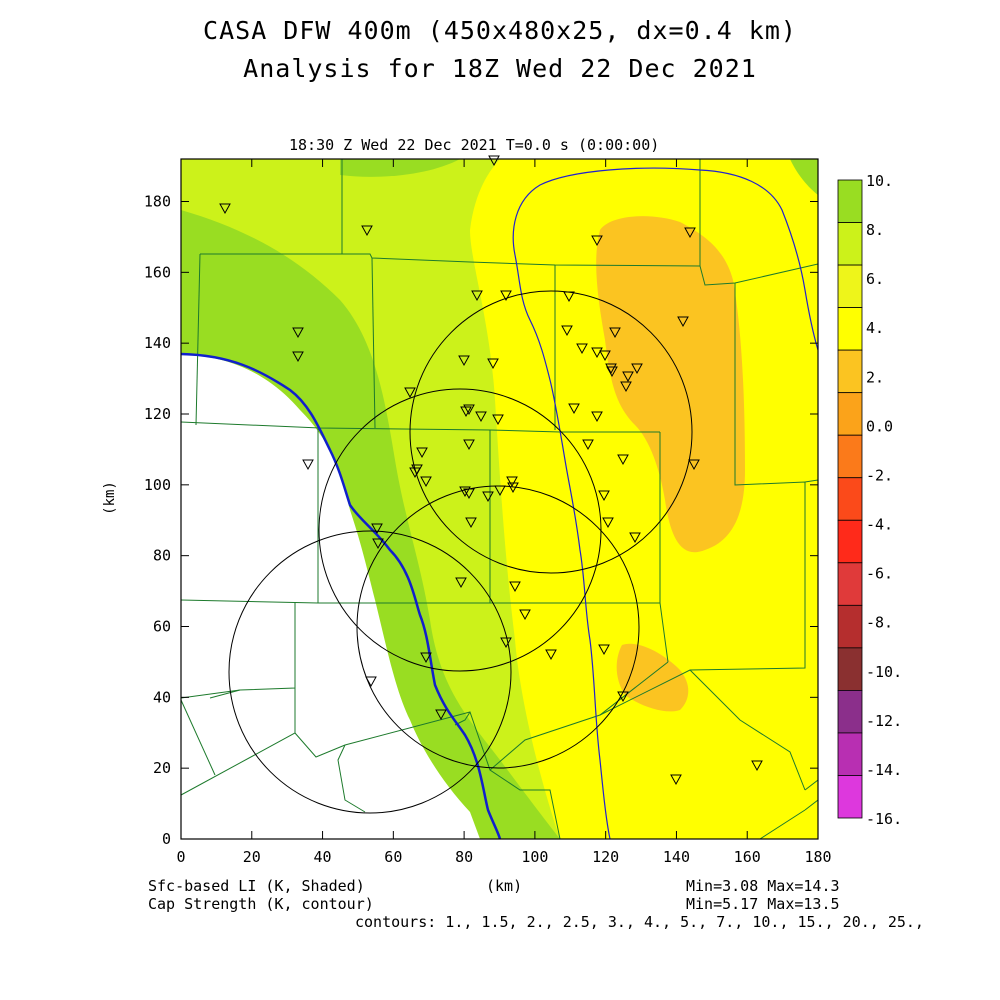  What do you see at coordinates (534, 857) in the screenshot?
I see `x-tick-label: 100` at bounding box center [534, 857].